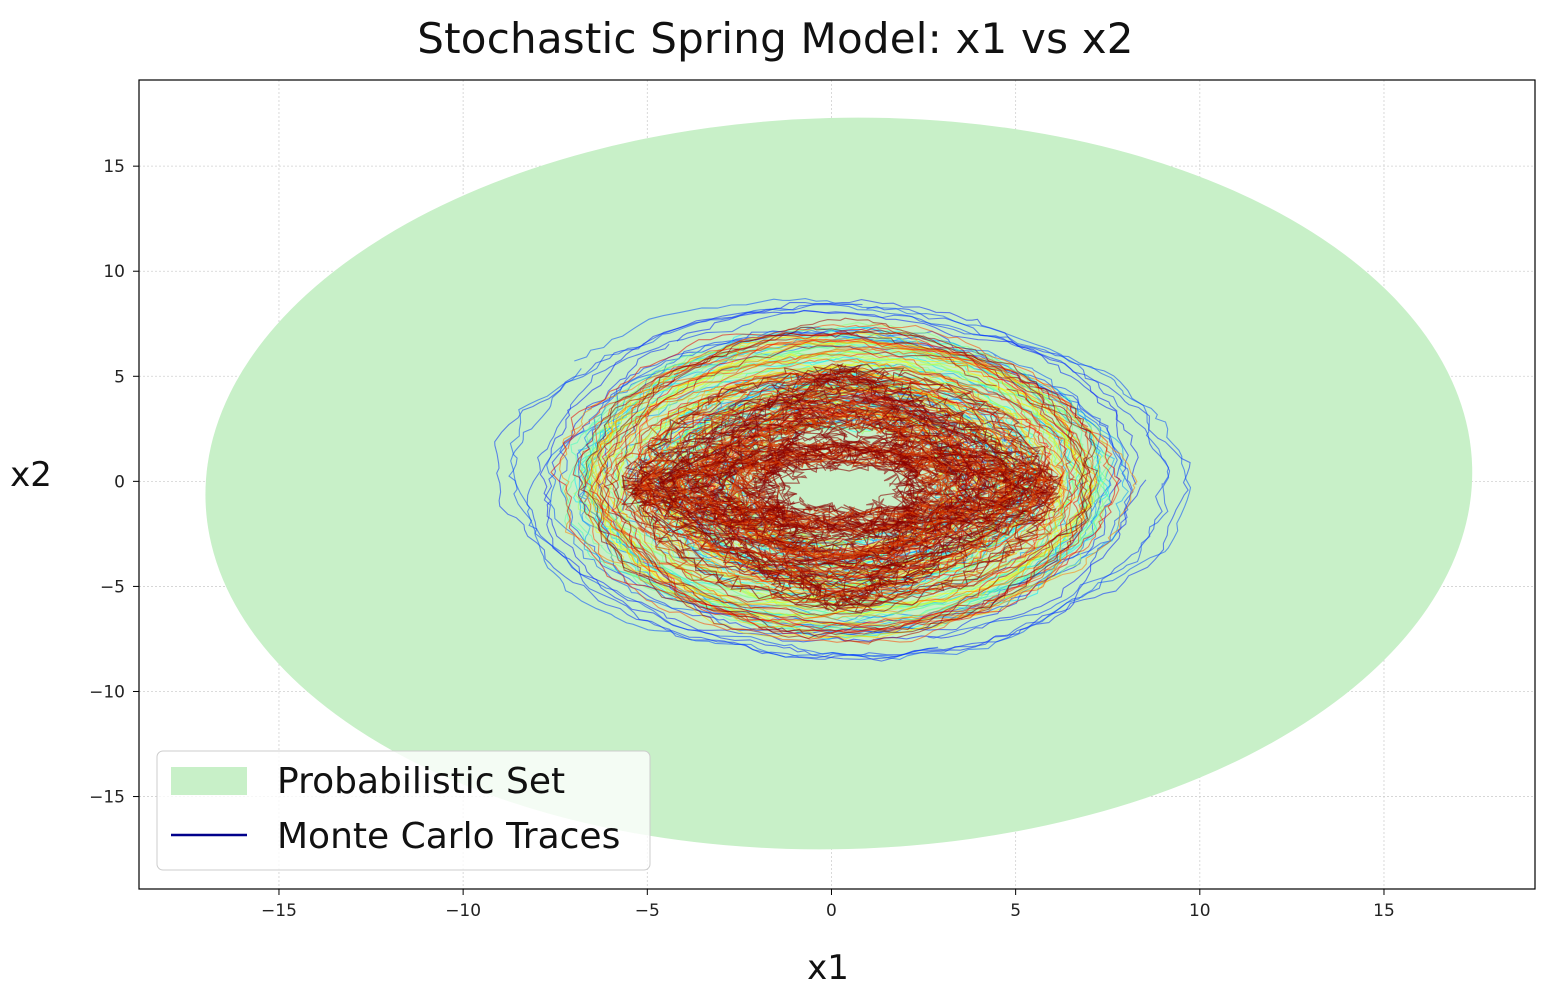 This screenshot has width=1551, height=997. I want to click on legend-swatch-probabilistic-set, so click(209, 781).